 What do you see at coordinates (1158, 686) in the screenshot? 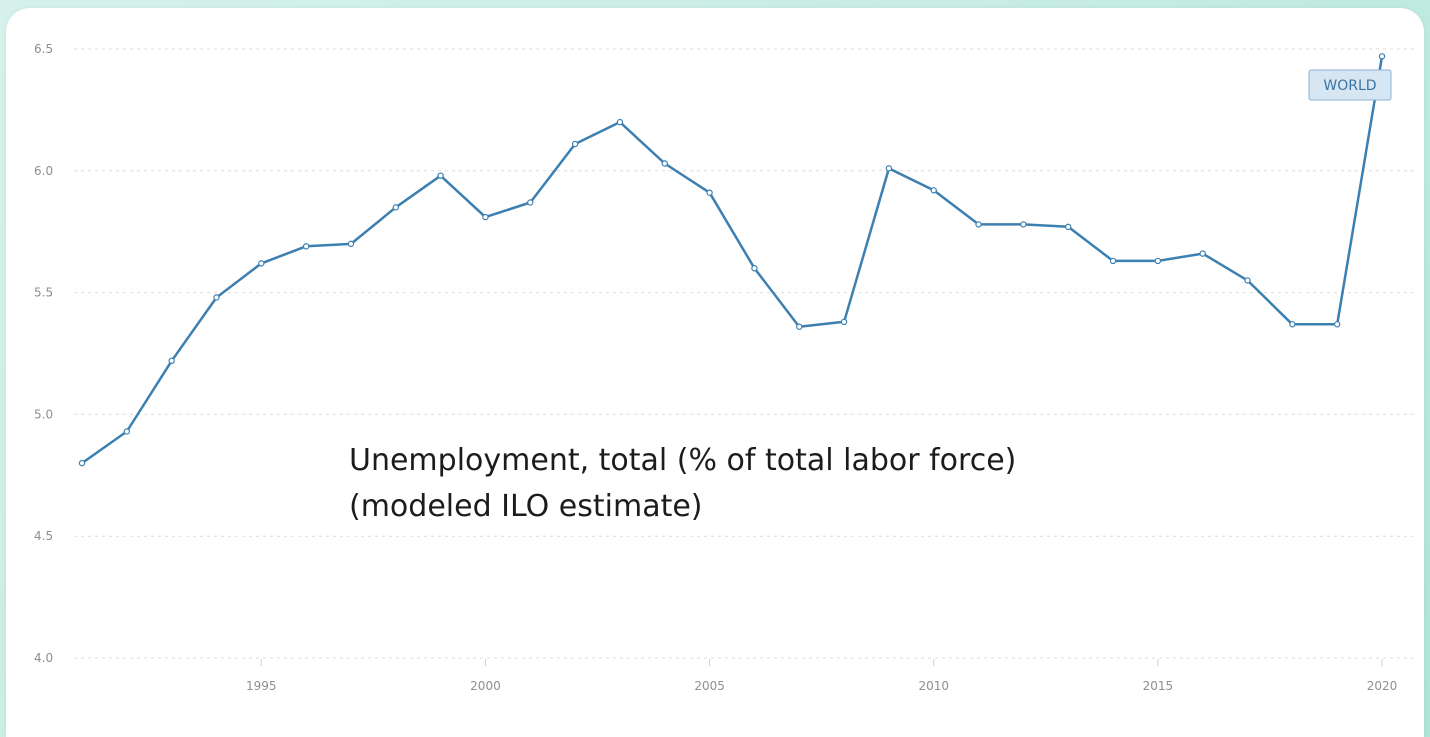
I see `x-tick-label: 2015` at bounding box center [1158, 686].